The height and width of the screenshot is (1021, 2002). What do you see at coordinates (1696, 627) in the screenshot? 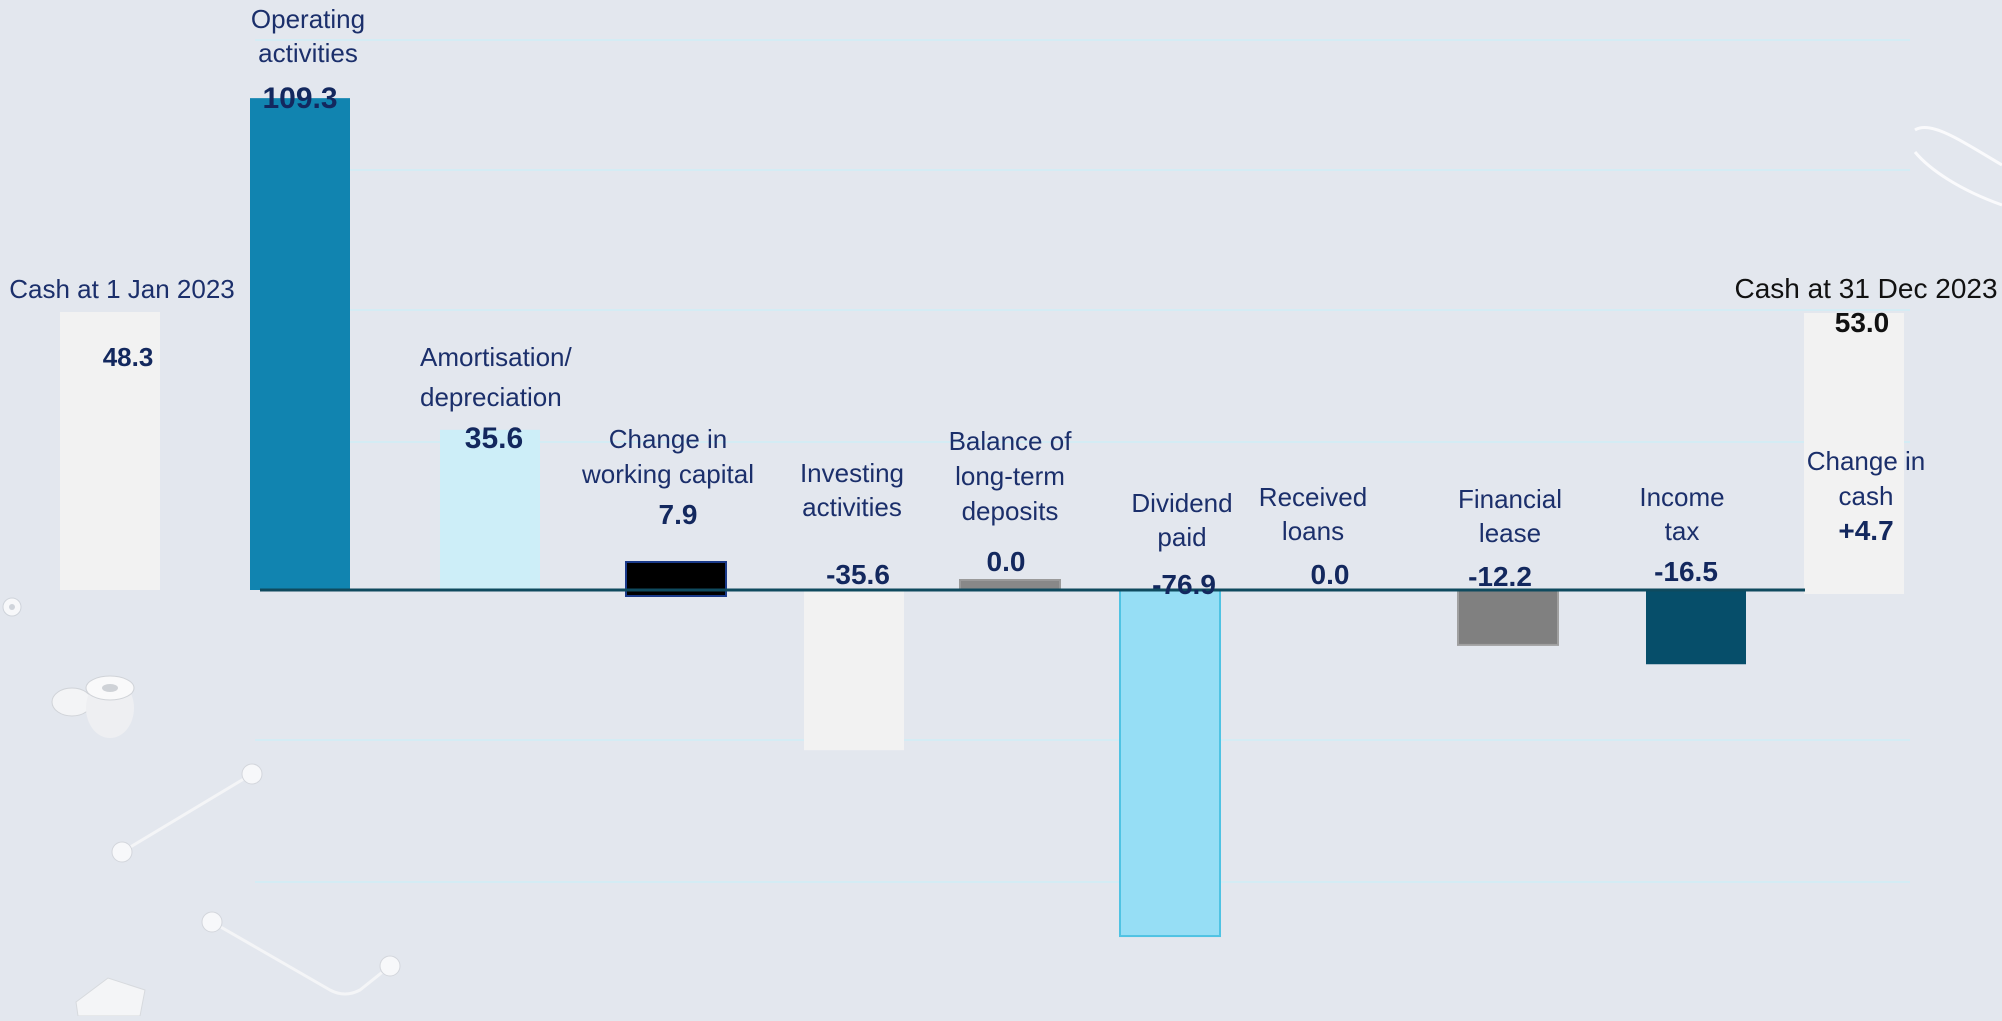
I see `bar-income-tax` at bounding box center [1696, 627].